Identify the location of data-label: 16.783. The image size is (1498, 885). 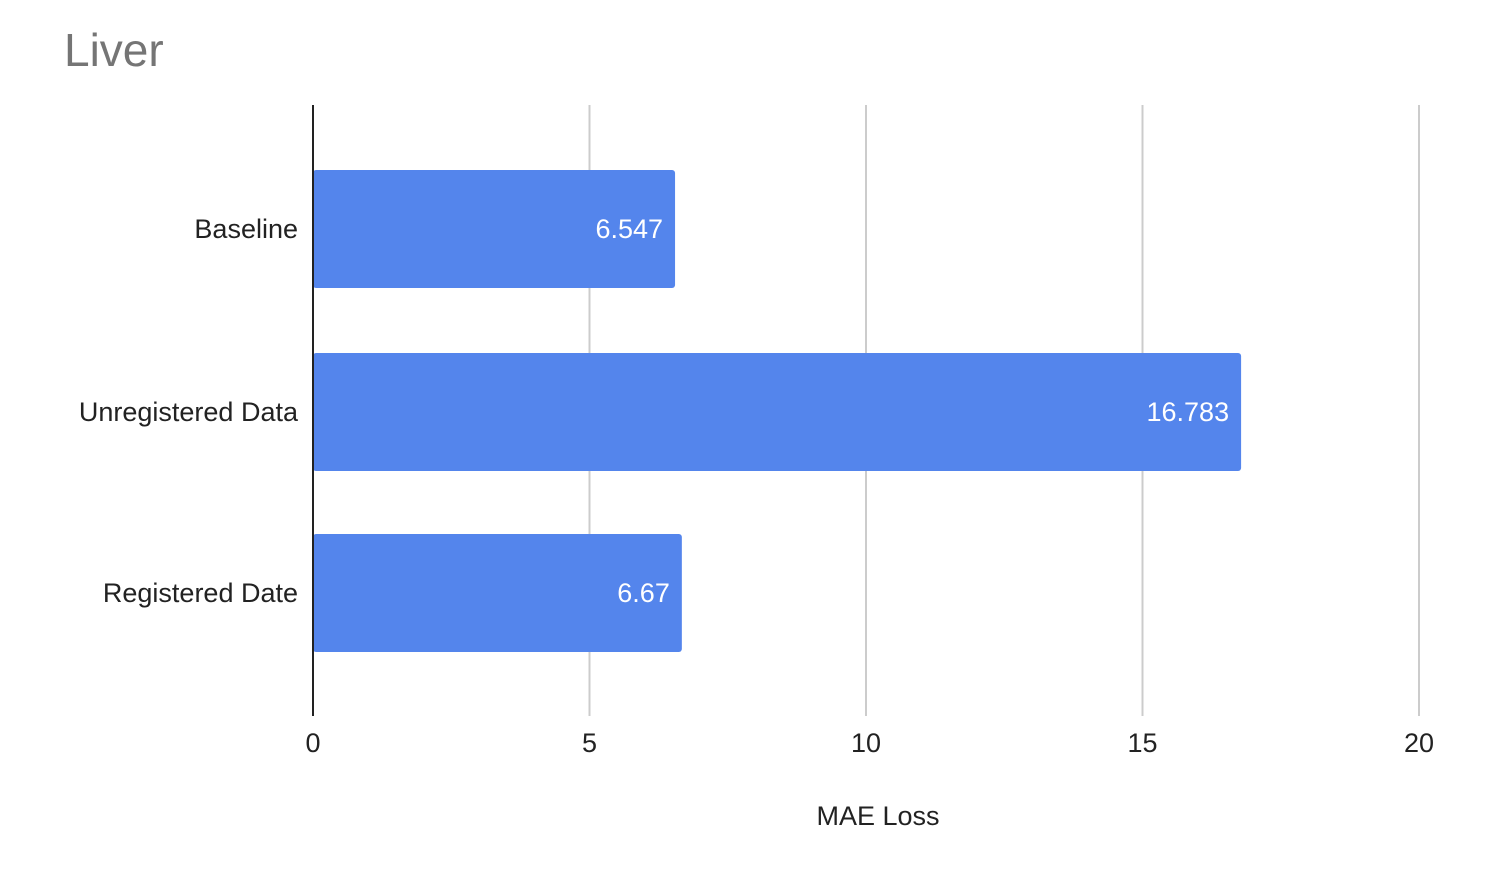
(1188, 412).